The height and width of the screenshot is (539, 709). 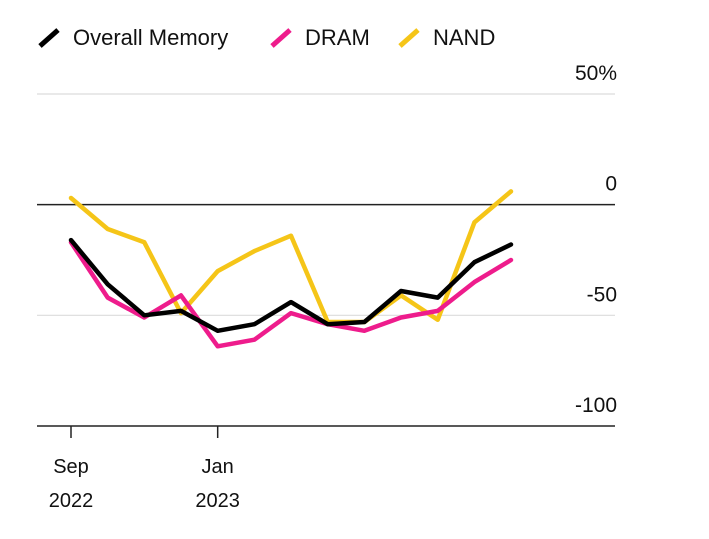 I want to click on legend-item-nand: NAND, so click(x=446, y=37).